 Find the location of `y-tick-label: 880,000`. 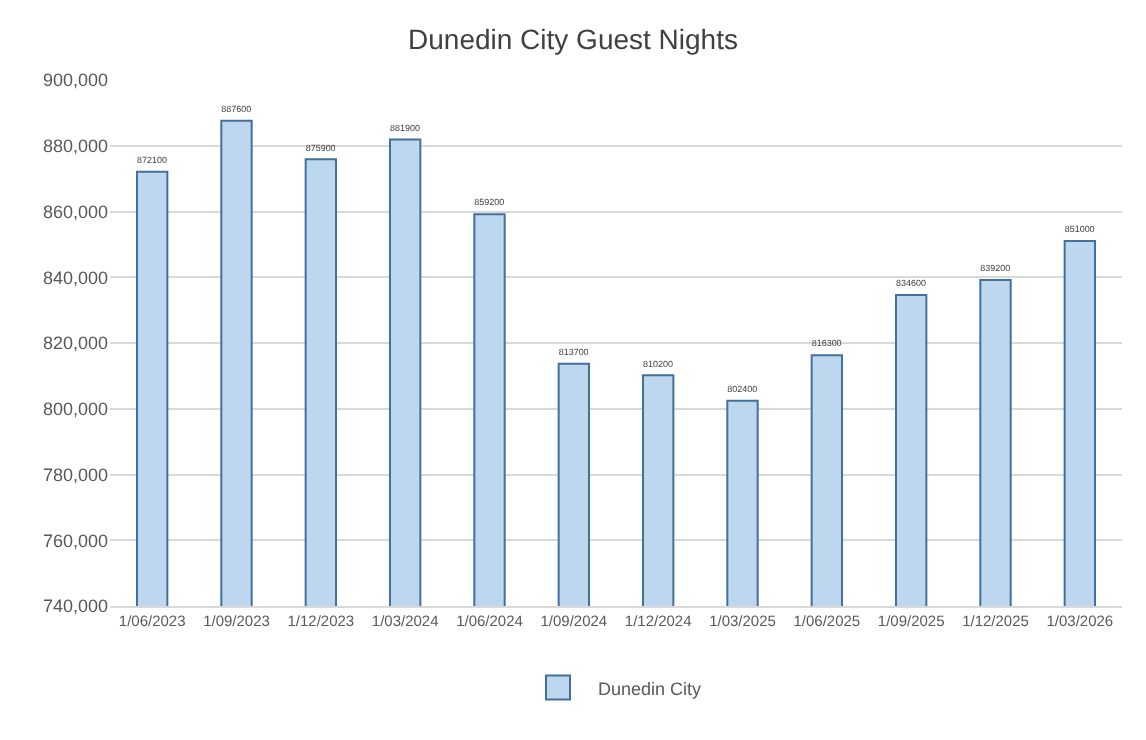

y-tick-label: 880,000 is located at coordinates (75, 146).